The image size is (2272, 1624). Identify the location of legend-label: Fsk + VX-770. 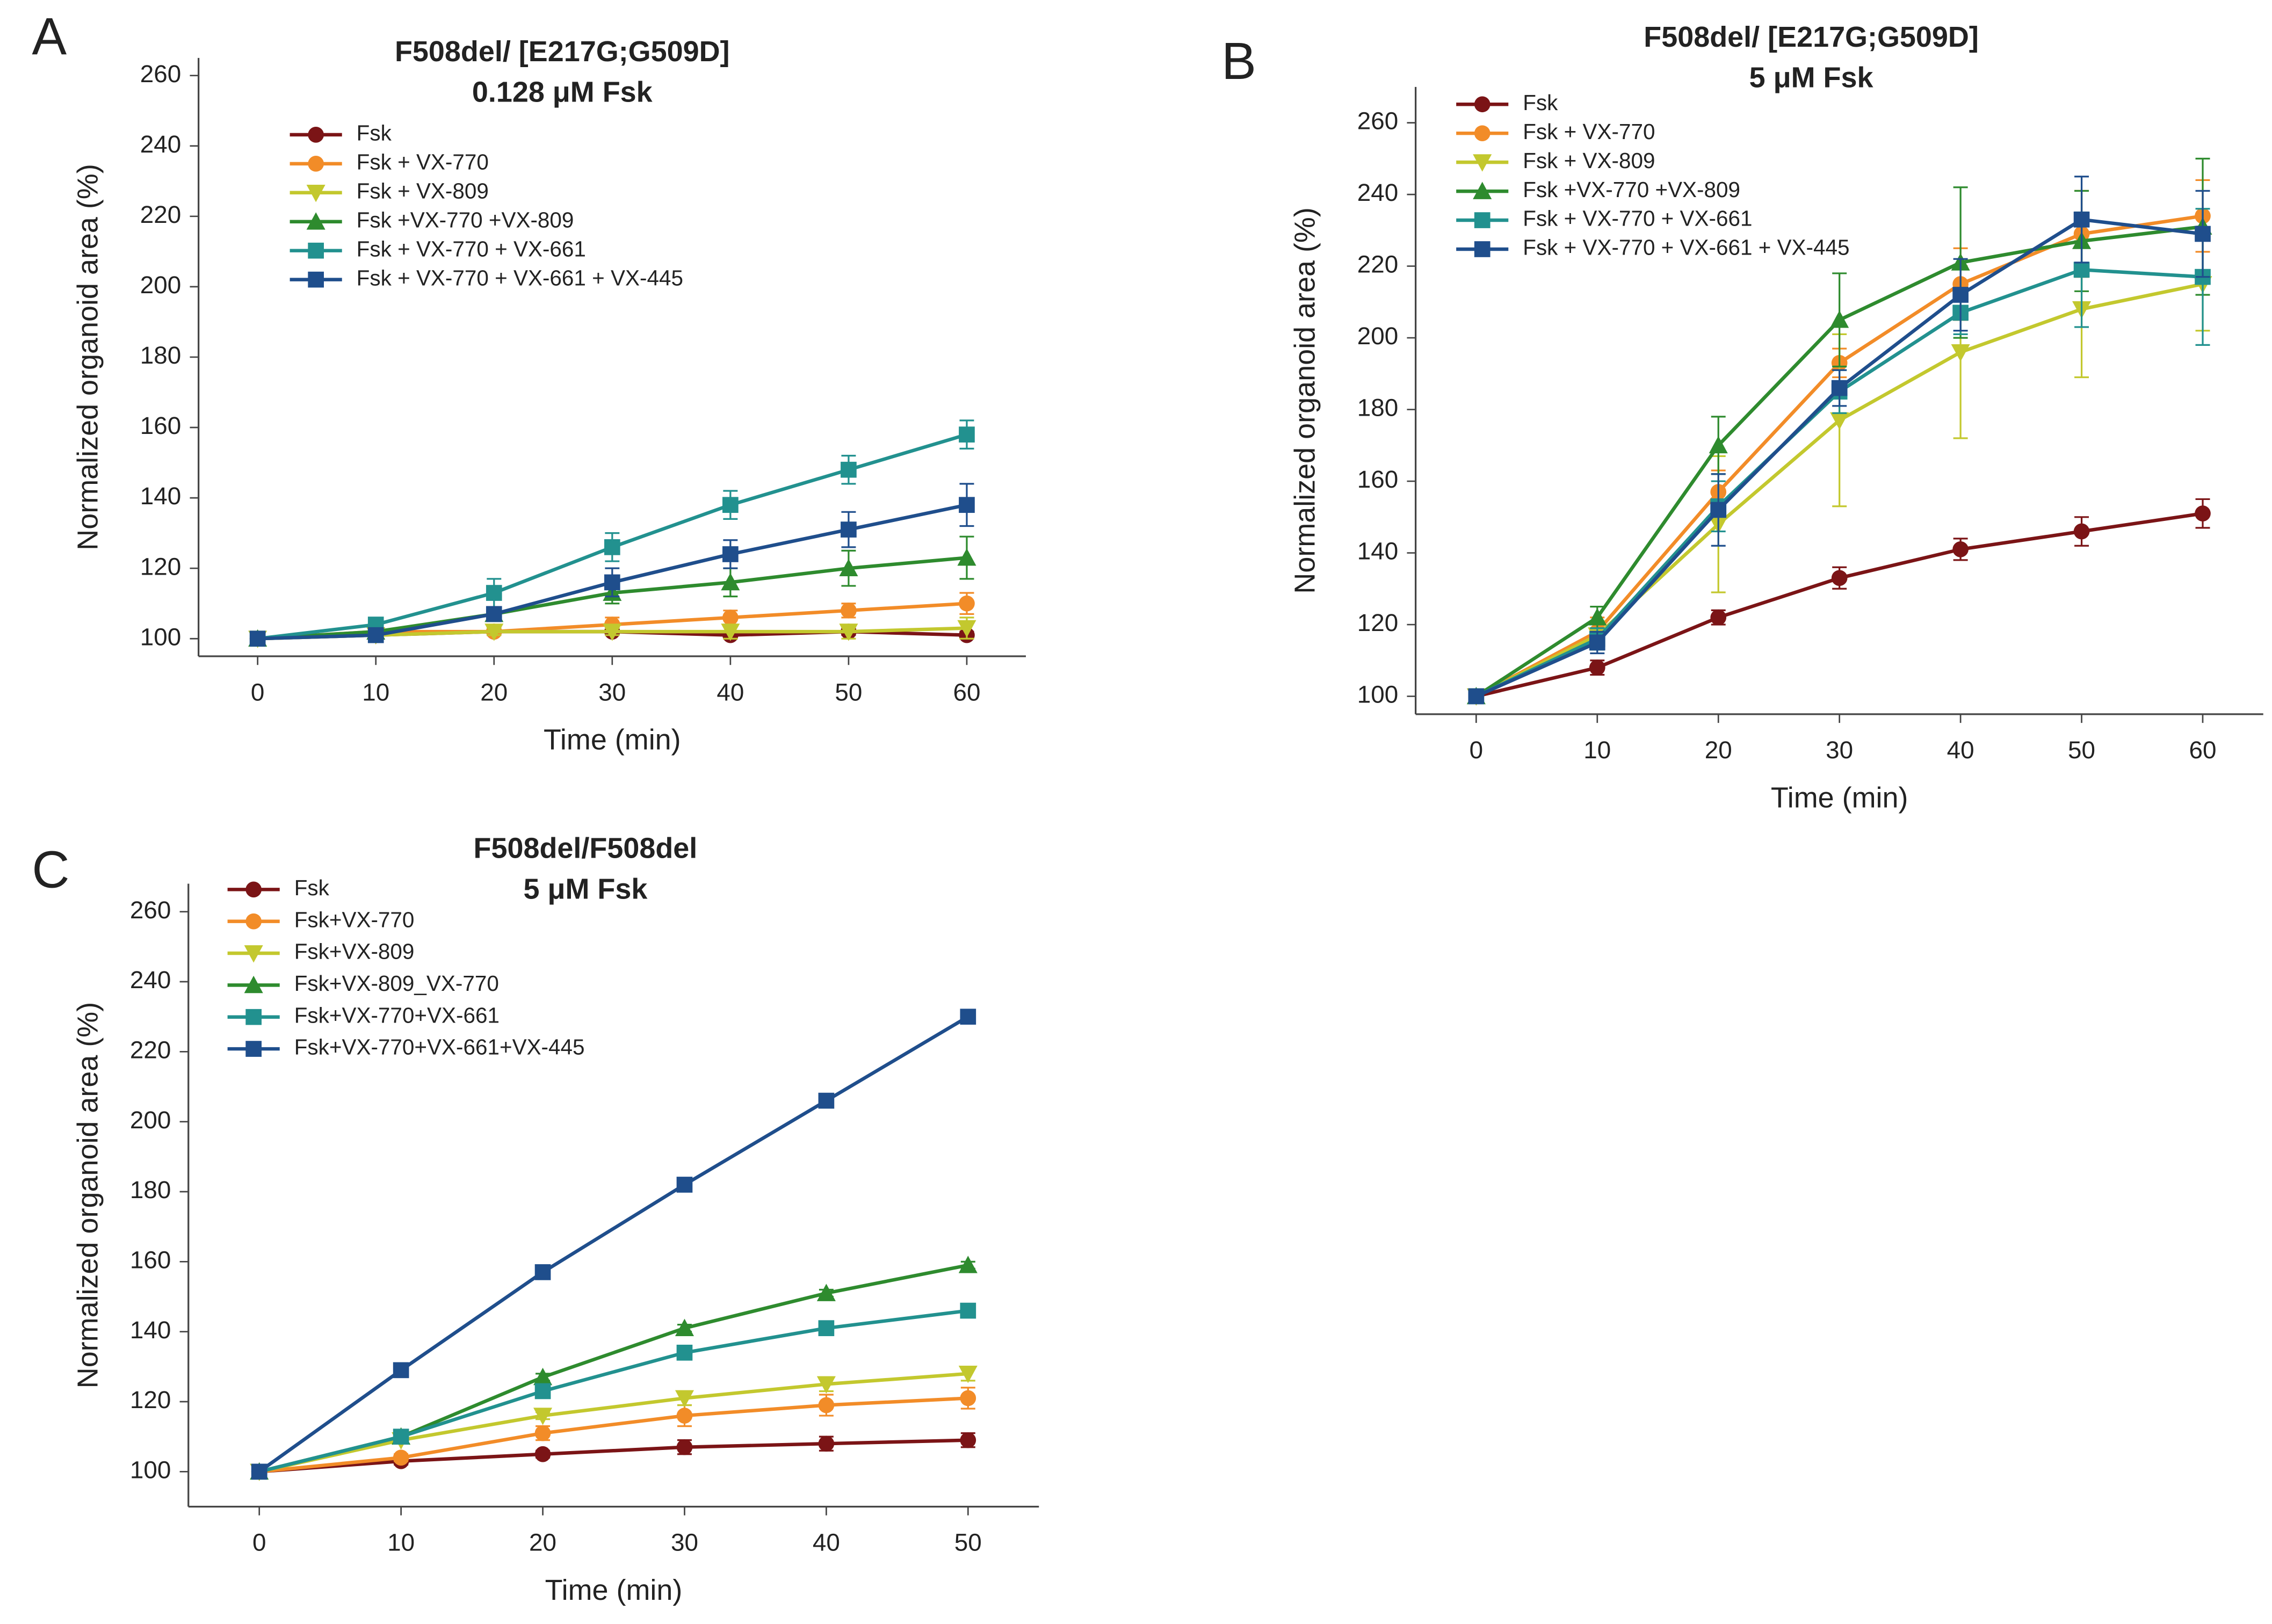
(1589, 131).